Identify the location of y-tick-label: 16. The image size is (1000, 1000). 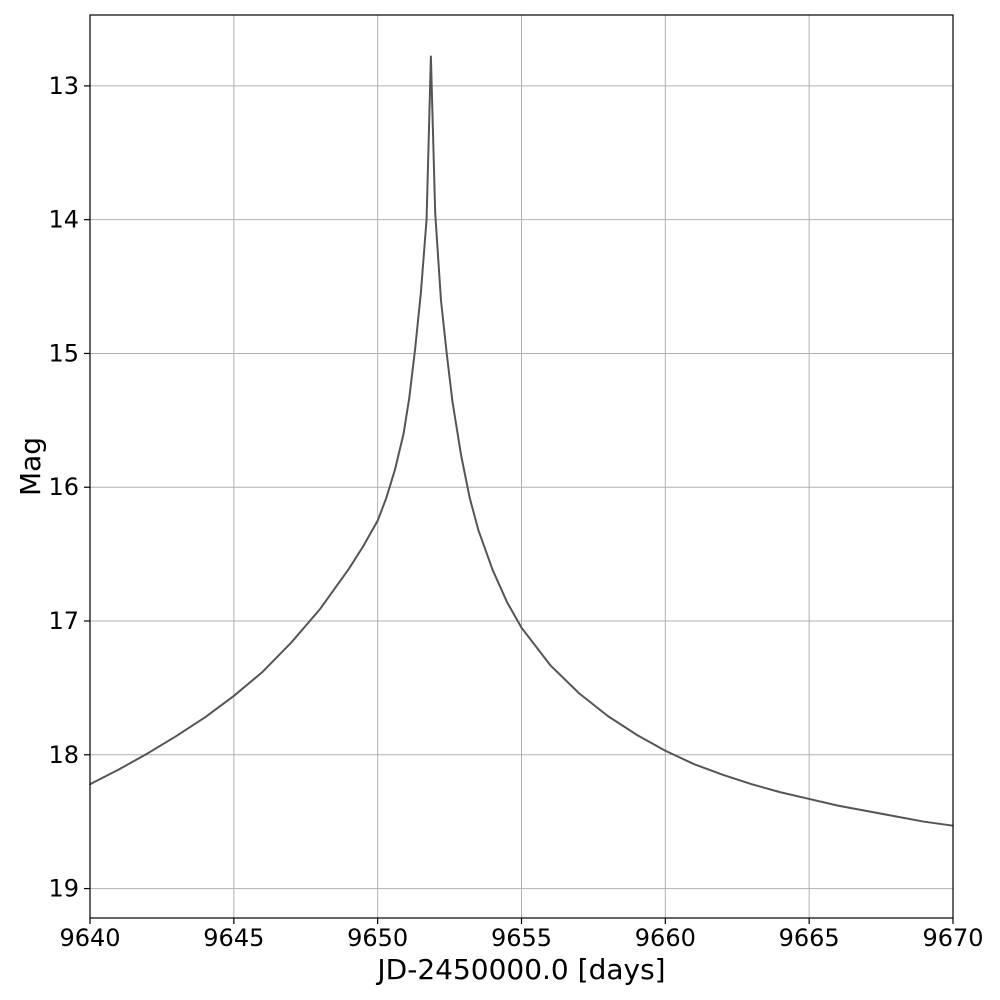
(63, 487).